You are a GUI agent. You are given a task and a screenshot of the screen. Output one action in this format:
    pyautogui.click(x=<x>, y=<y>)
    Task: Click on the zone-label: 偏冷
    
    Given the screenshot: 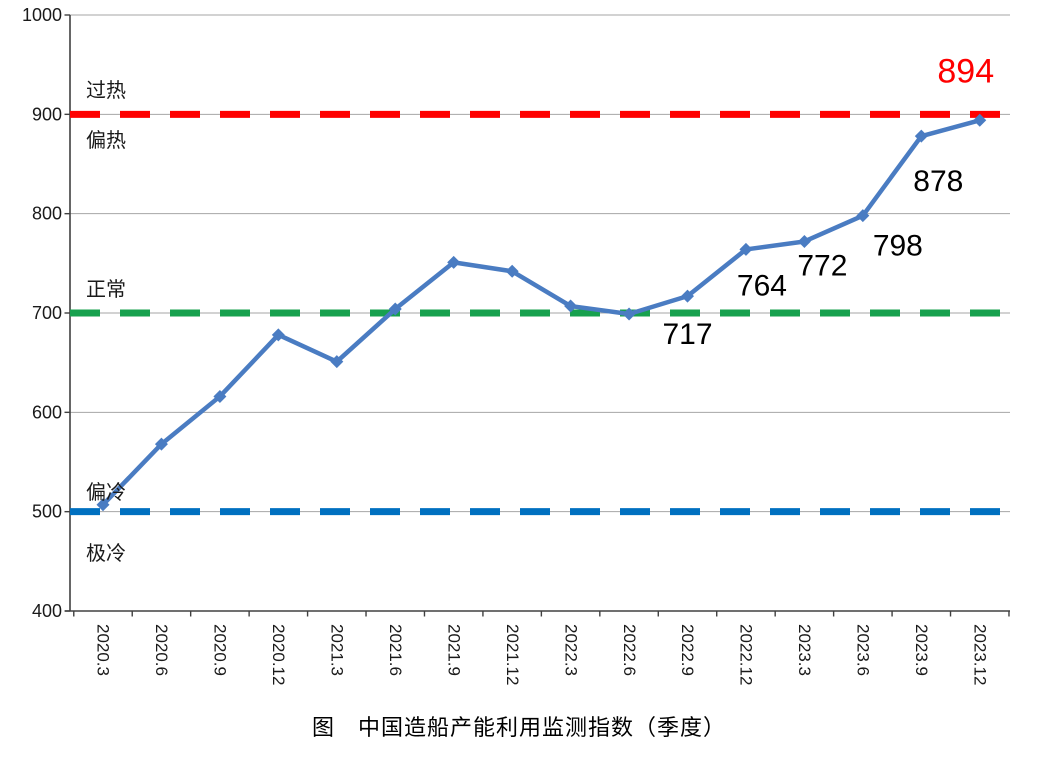 What is the action you would take?
    pyautogui.click(x=106, y=492)
    